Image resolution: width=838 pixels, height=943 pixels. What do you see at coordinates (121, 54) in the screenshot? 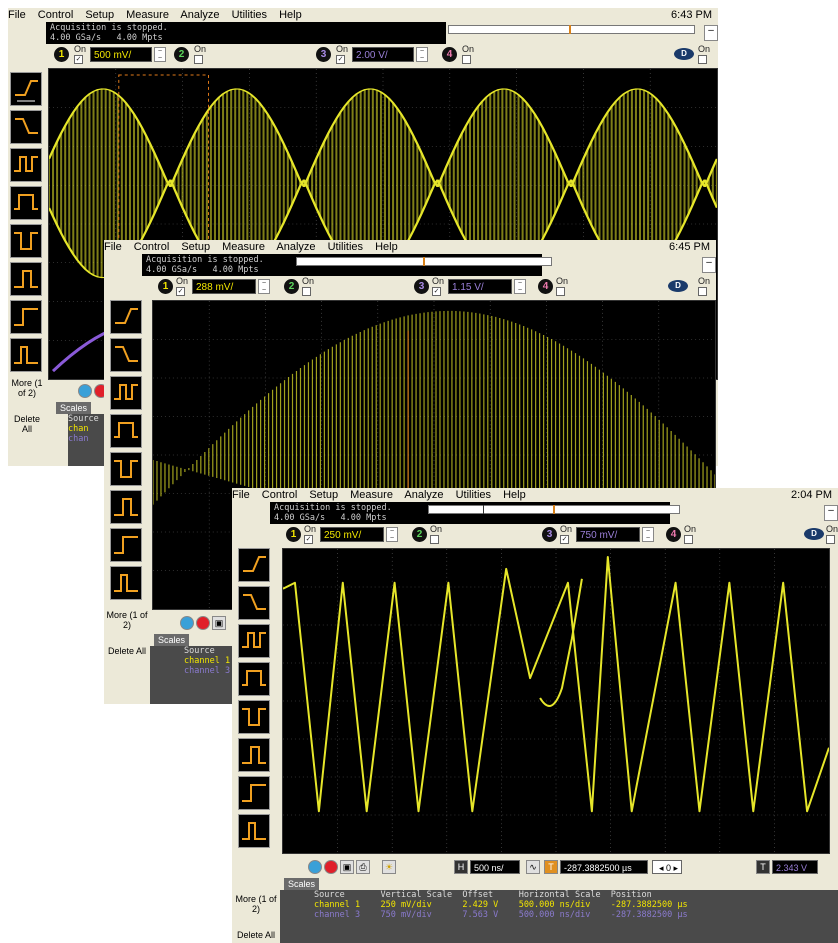
I see `channel-1-scale: 500 mV/` at bounding box center [121, 54].